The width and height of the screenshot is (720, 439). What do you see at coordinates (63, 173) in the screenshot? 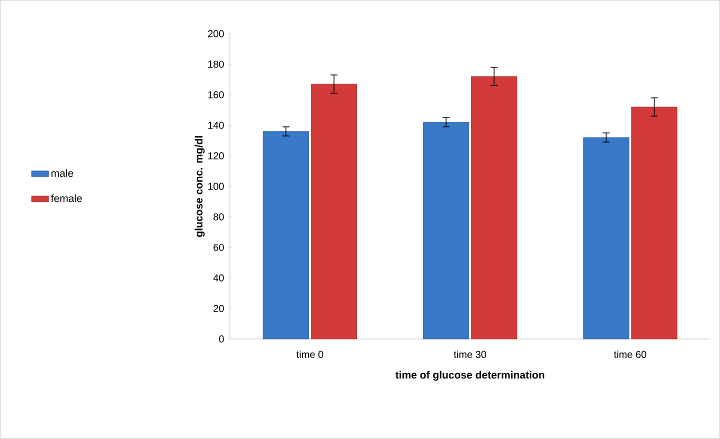
I see `legend-label: male` at bounding box center [63, 173].